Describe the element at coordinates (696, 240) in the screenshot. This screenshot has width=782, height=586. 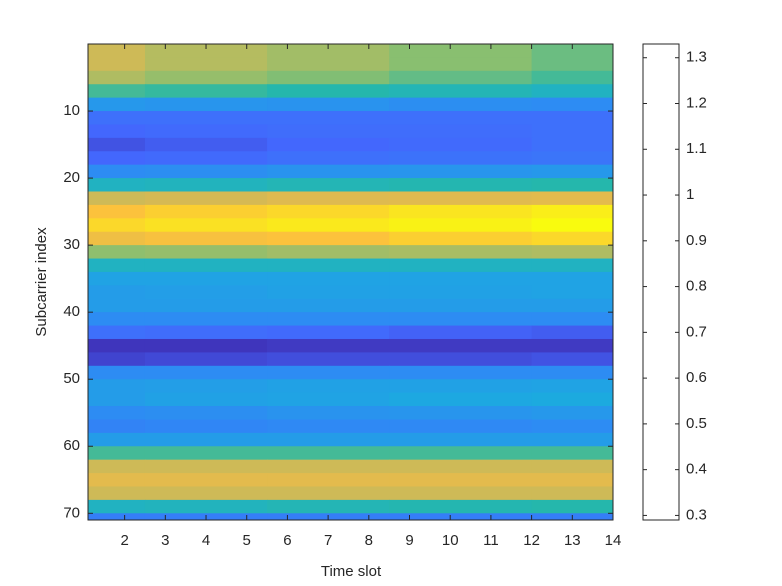
I see `colorbar-tick-label: 0.9` at that location.